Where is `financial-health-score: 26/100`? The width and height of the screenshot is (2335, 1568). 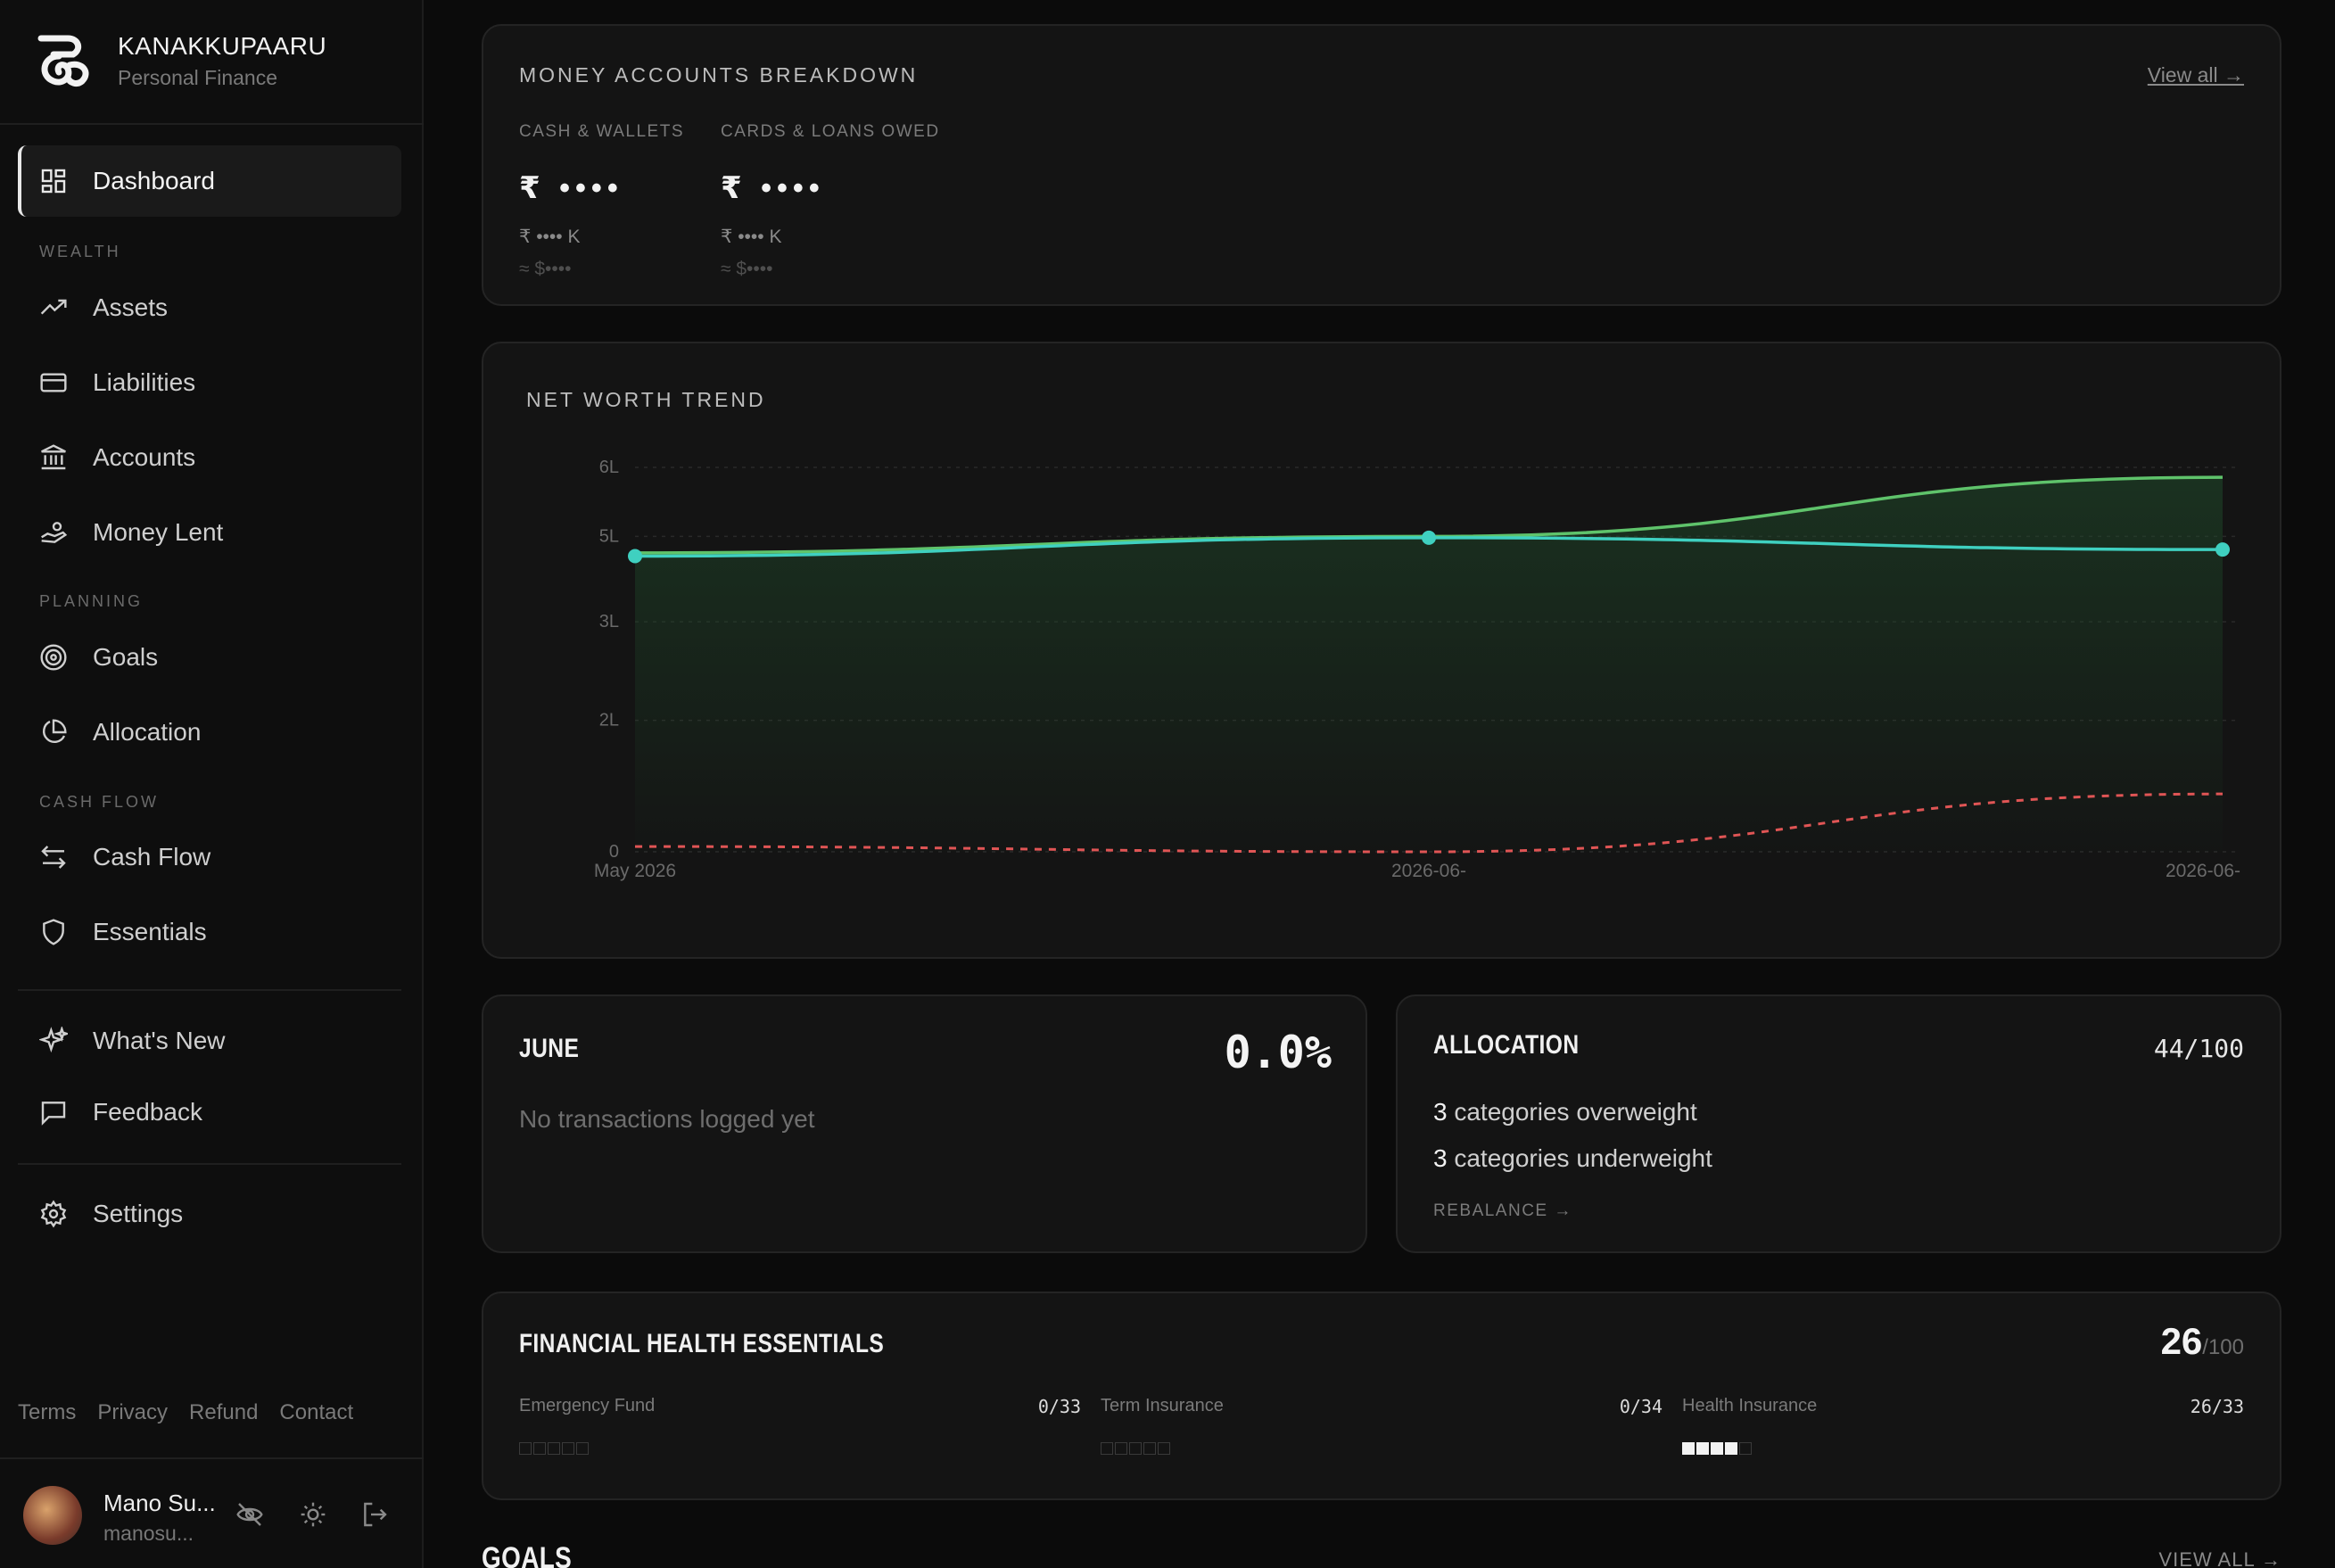 financial-health-score: 26/100 is located at coordinates (2202, 1341).